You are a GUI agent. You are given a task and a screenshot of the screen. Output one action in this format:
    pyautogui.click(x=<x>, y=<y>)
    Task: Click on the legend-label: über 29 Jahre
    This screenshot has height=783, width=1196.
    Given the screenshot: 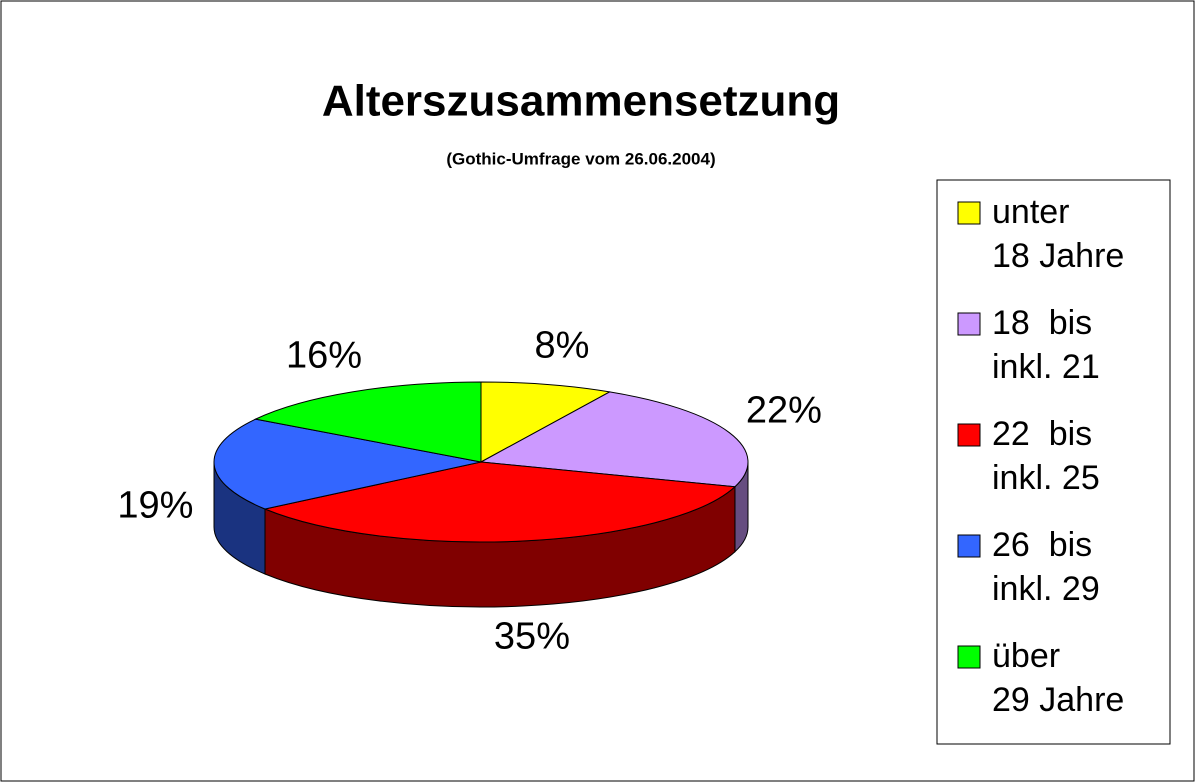 What is the action you would take?
    pyautogui.click(x=1058, y=678)
    